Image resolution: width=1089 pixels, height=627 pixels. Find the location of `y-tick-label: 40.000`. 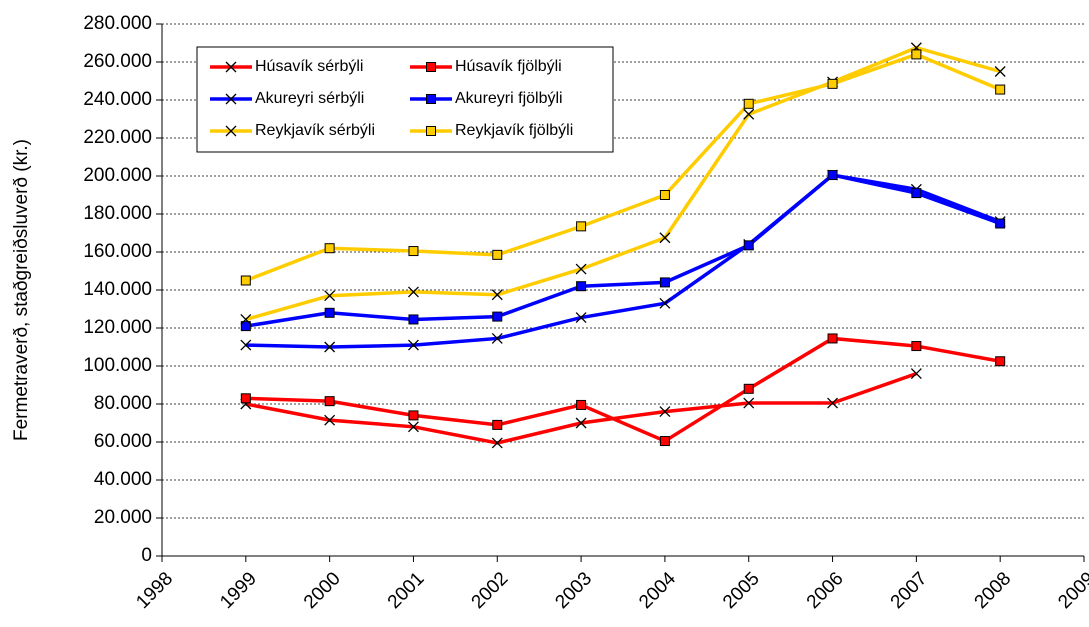

y-tick-label: 40.000 is located at coordinates (123, 479).